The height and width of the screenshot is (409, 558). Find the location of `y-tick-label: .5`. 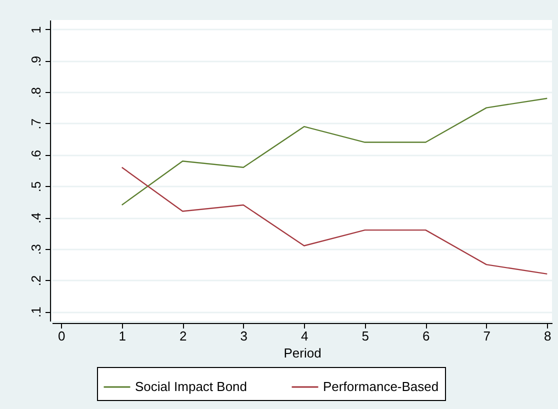

y-tick-label: .5 is located at coordinates (36, 186).